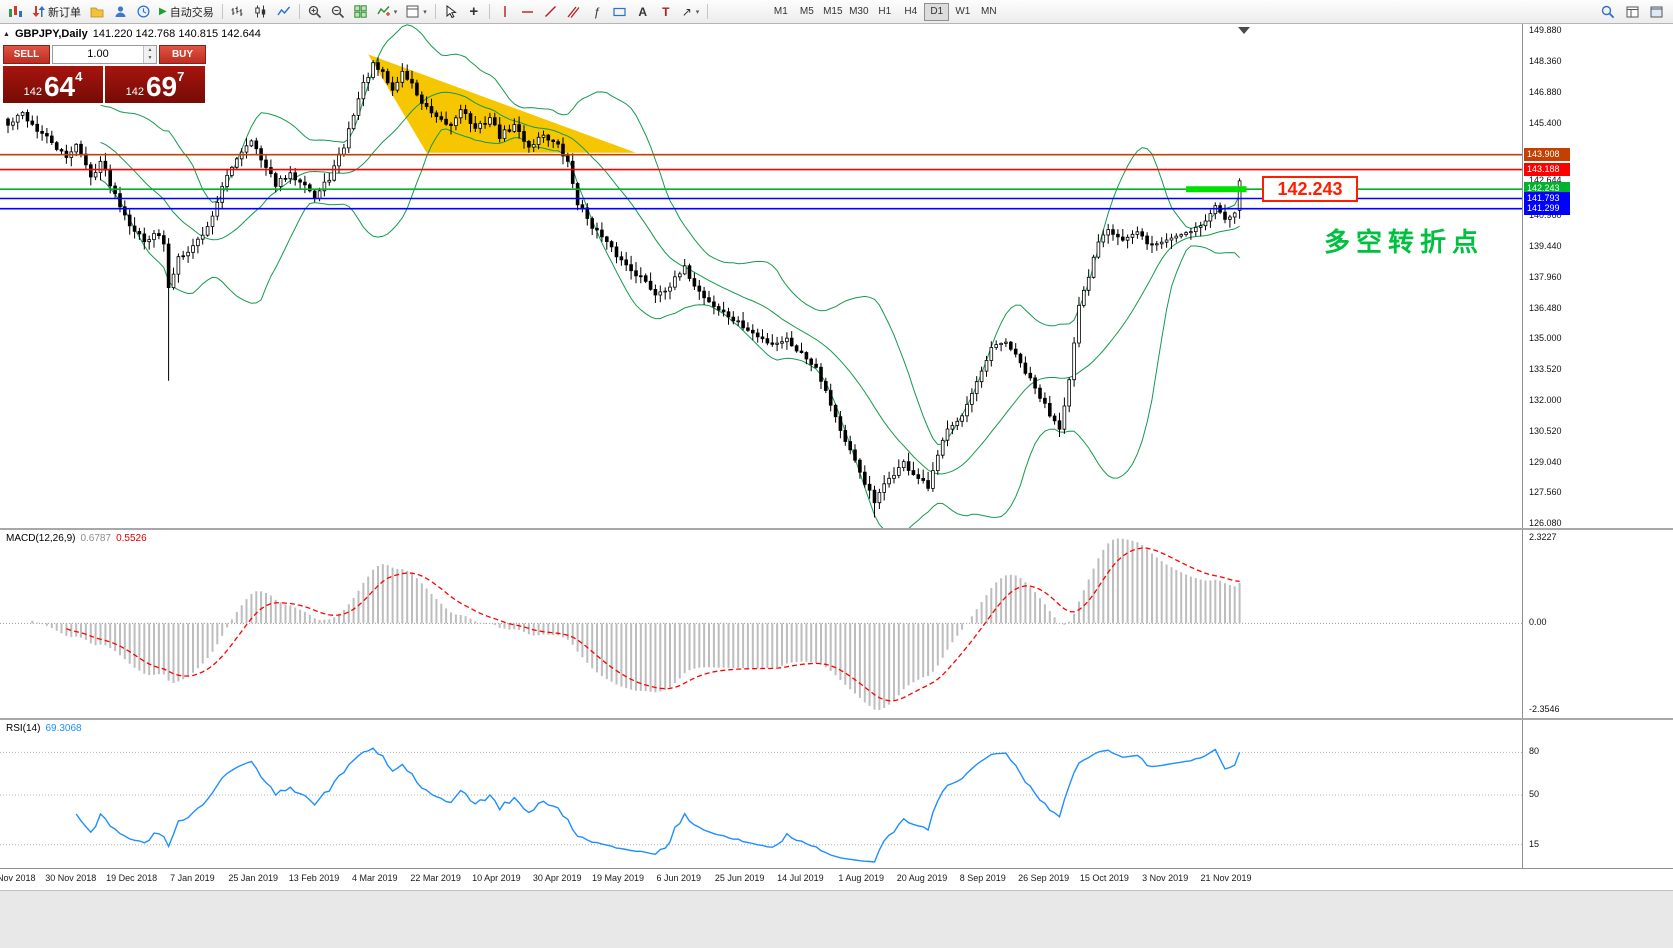 This screenshot has width=1673, height=948. I want to click on data-window-icon, so click(1632, 11).